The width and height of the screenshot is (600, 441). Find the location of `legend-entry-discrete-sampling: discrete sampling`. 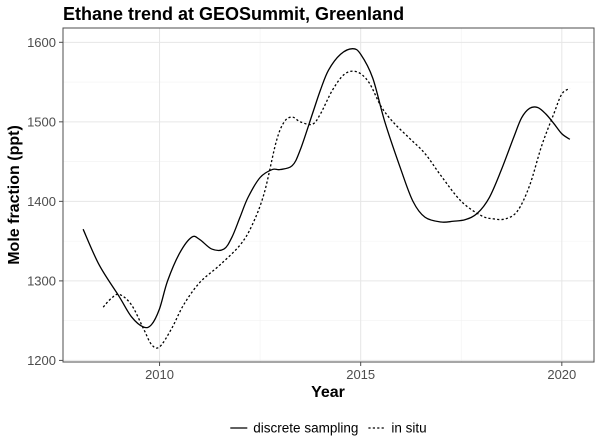

legend-entry-discrete-sampling: discrete sampling is located at coordinates (294, 428).